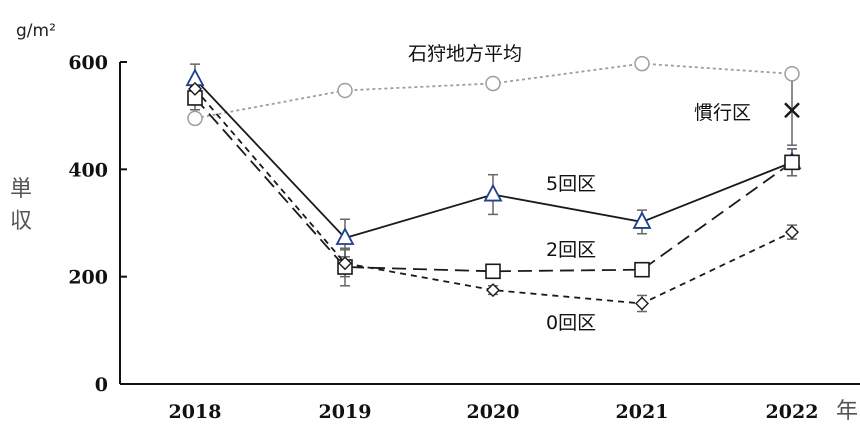 This screenshot has height=426, width=860. I want to click on series-label: 2回区, so click(571, 250).